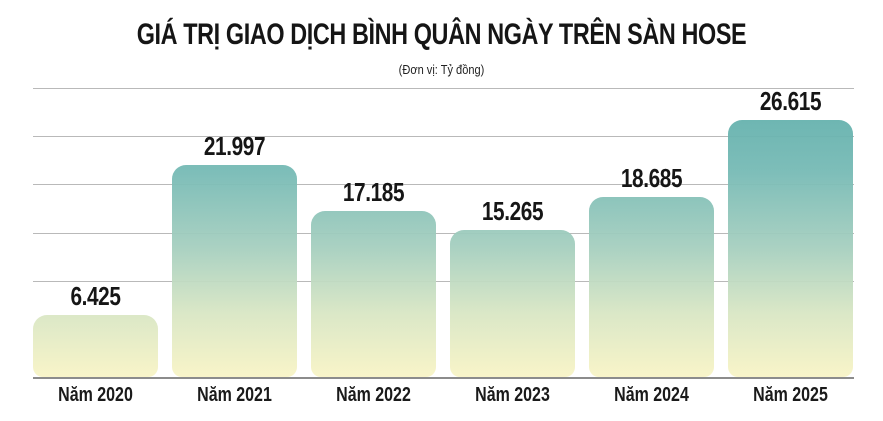 The image size is (883, 421). What do you see at coordinates (95, 395) in the screenshot?
I see `x-tick-label: Năm 2020` at bounding box center [95, 395].